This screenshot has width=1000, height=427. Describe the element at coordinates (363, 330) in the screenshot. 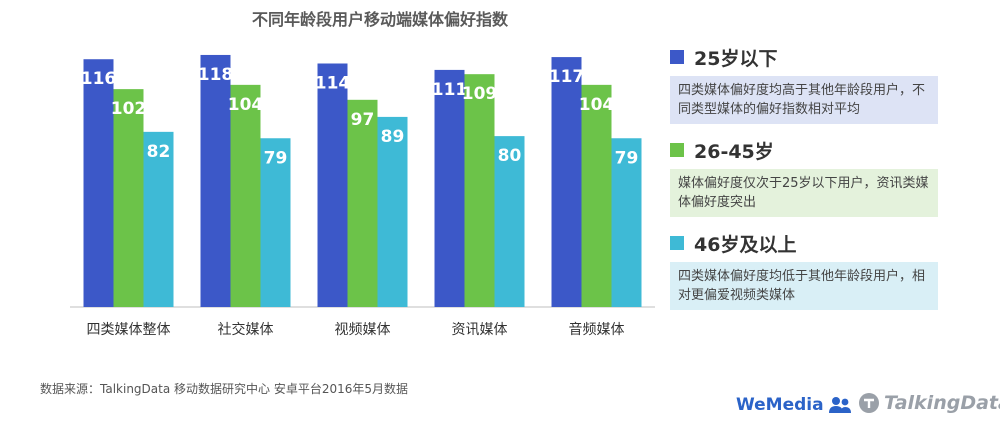

I see `x-tick-label: 视频媒体` at that location.